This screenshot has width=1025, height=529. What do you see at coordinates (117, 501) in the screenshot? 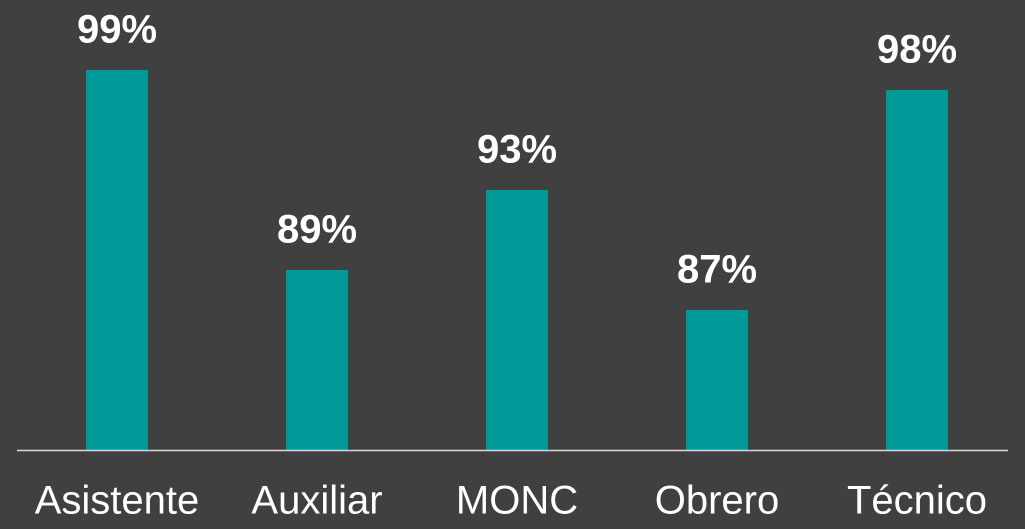
I see `x-tick-label: Asistente` at bounding box center [117, 501].